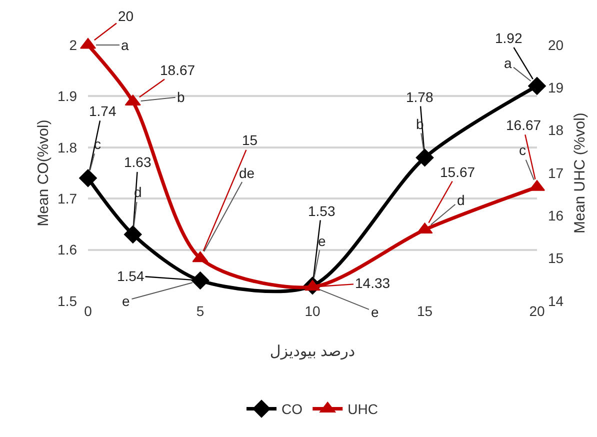 Image resolution: width=597 pixels, height=437 pixels. What do you see at coordinates (556, 44) in the screenshot?
I see `y2-tick-label: 20` at bounding box center [556, 44].